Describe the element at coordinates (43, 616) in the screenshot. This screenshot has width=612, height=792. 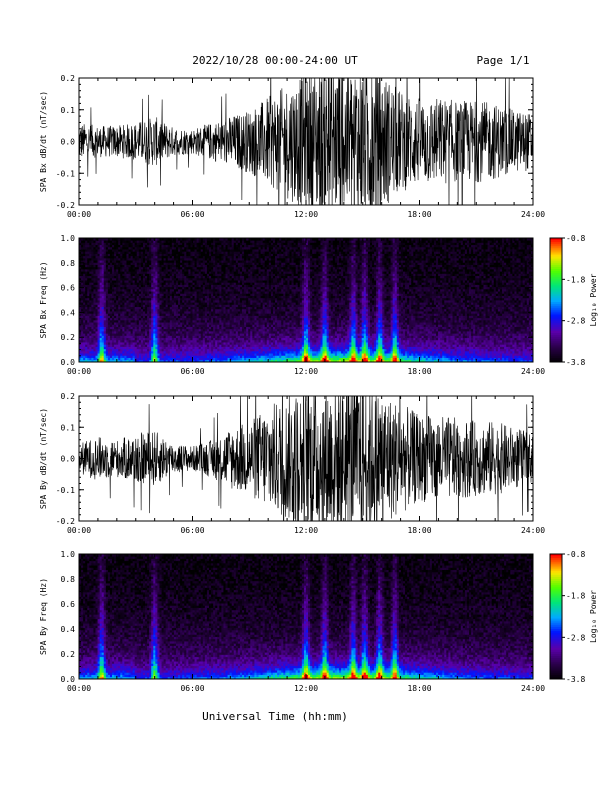
I see `y-axis-label: SPA By Freq (Hz)` at that location.